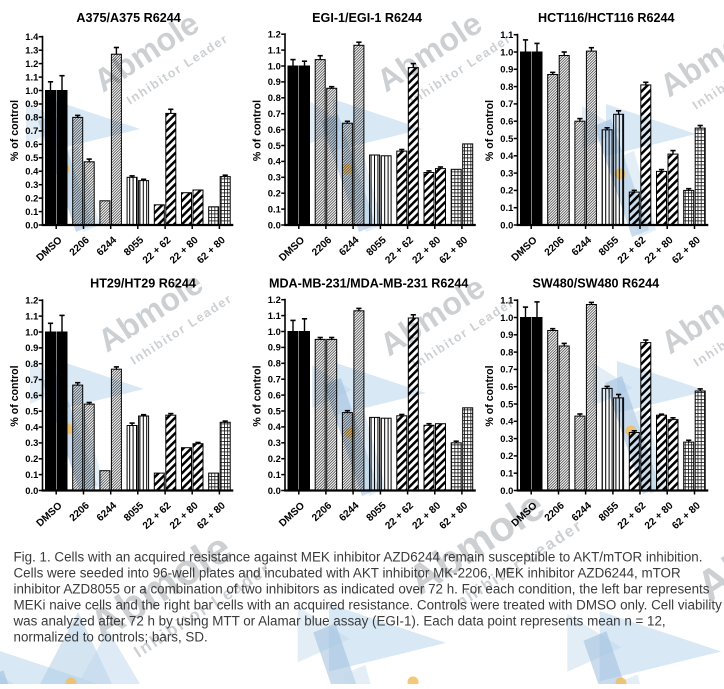  I want to click on svg-text: HT29/HT29 R6244, so click(143, 284).